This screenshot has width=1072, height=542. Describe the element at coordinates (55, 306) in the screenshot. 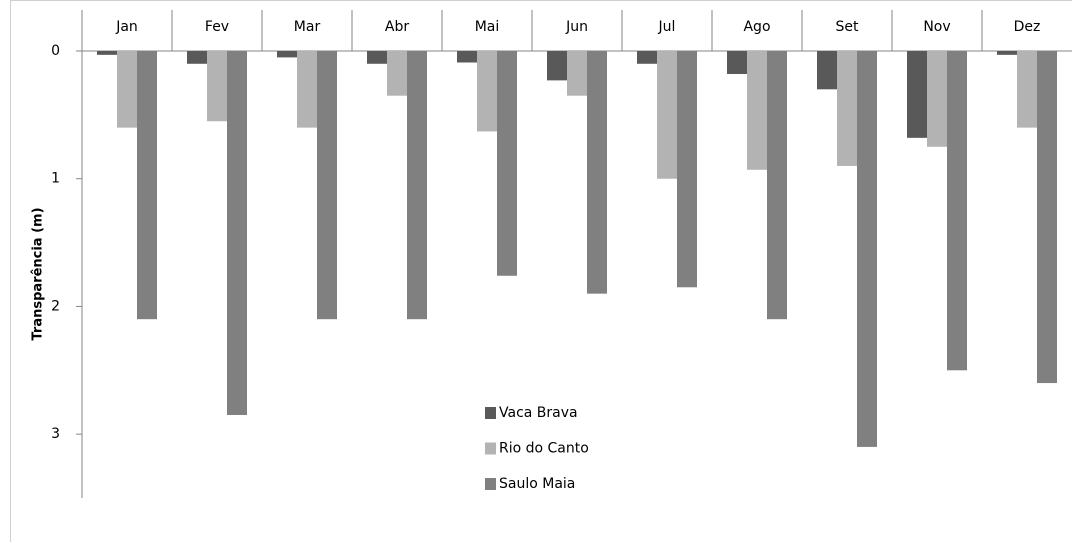

I see `y-tick-label: 2` at that location.